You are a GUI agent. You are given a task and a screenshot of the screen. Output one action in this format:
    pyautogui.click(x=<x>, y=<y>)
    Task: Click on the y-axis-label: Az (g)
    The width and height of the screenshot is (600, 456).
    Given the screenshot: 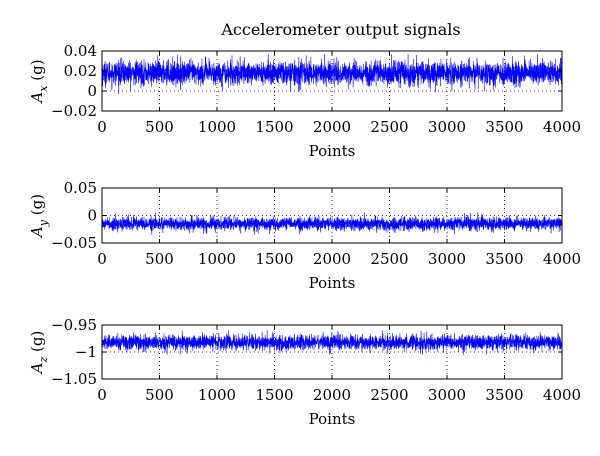 What is the action you would take?
    pyautogui.click(x=39, y=353)
    